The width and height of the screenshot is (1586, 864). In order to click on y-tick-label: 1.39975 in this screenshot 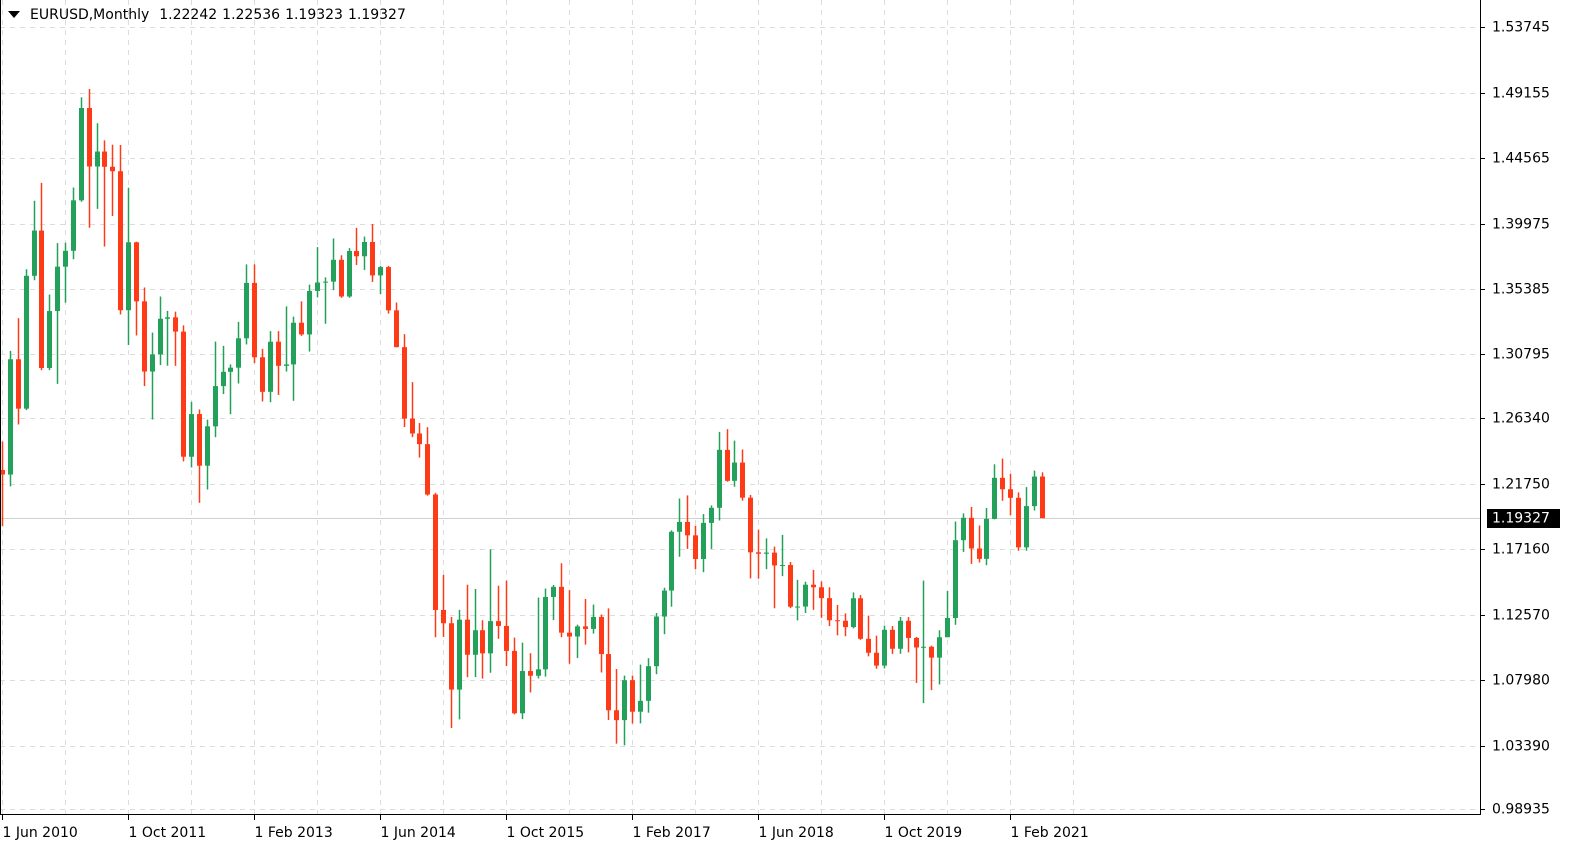, I will do `click(1521, 225)`.